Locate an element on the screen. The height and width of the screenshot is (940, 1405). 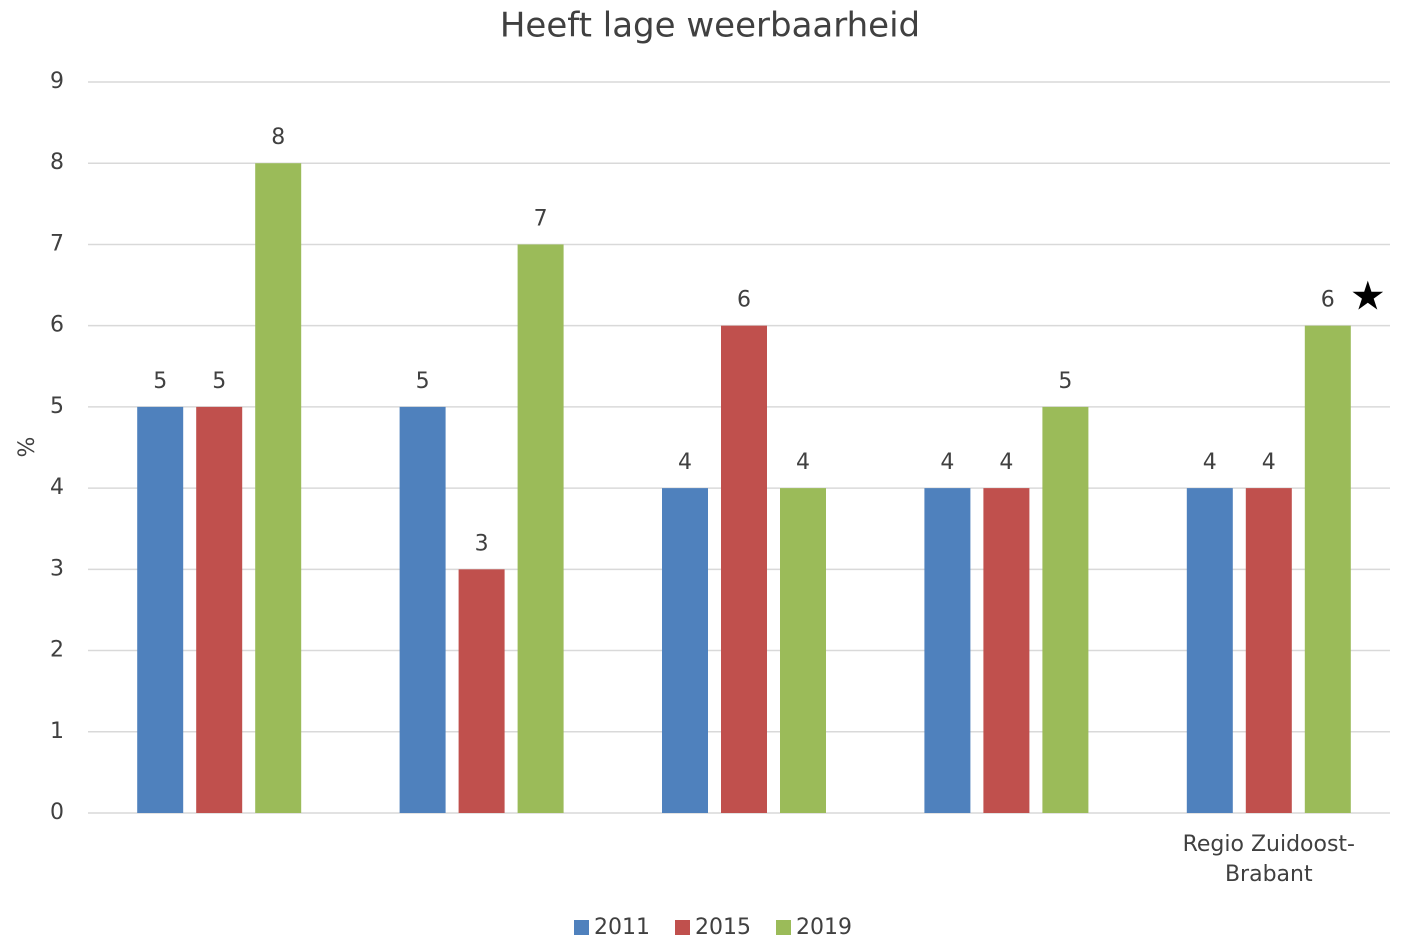
y-tick-label: 8 is located at coordinates (57, 162).